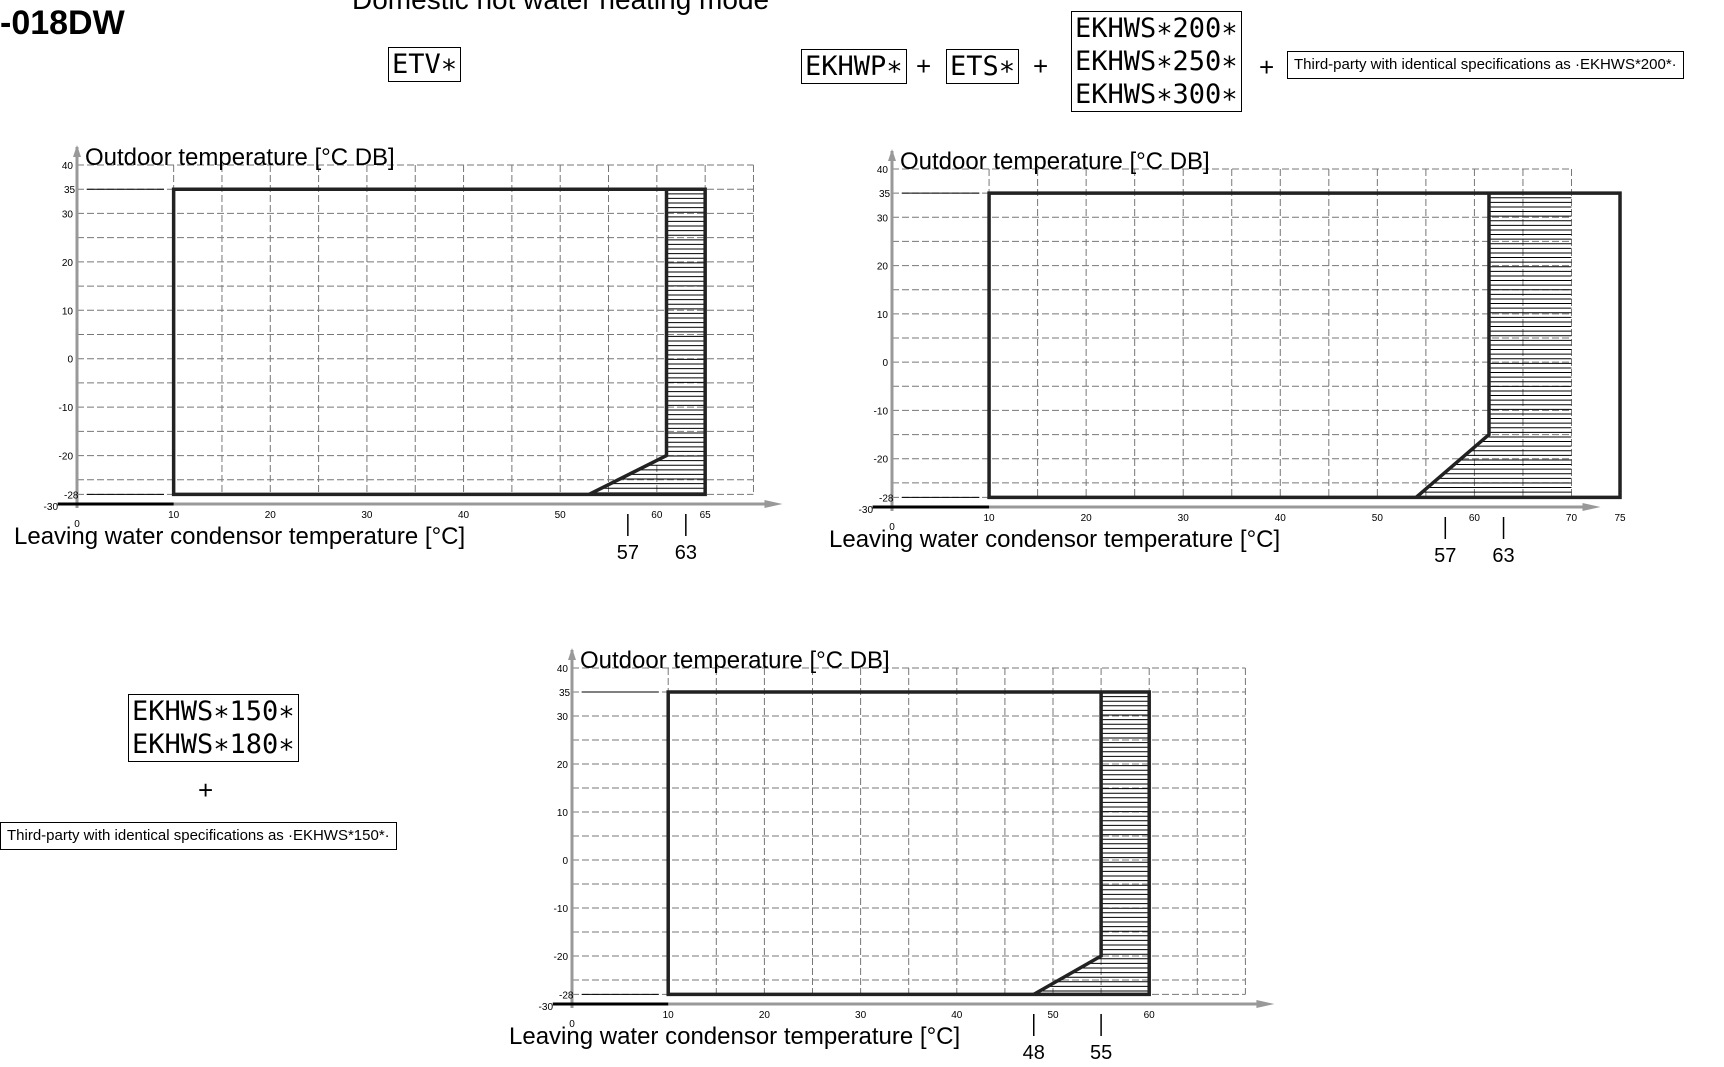  Describe the element at coordinates (425, 64) in the screenshot. I see `etv-option-box: ETV∗` at that location.